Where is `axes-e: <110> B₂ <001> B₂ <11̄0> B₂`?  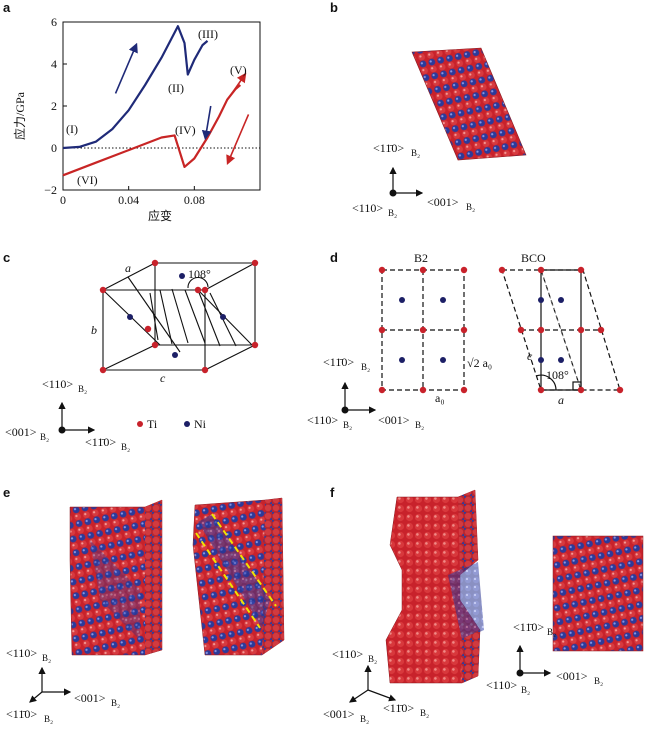
axes-e: <110> B₂ <001> B₂ <11̄0> B₂ is located at coordinates (63, 685).